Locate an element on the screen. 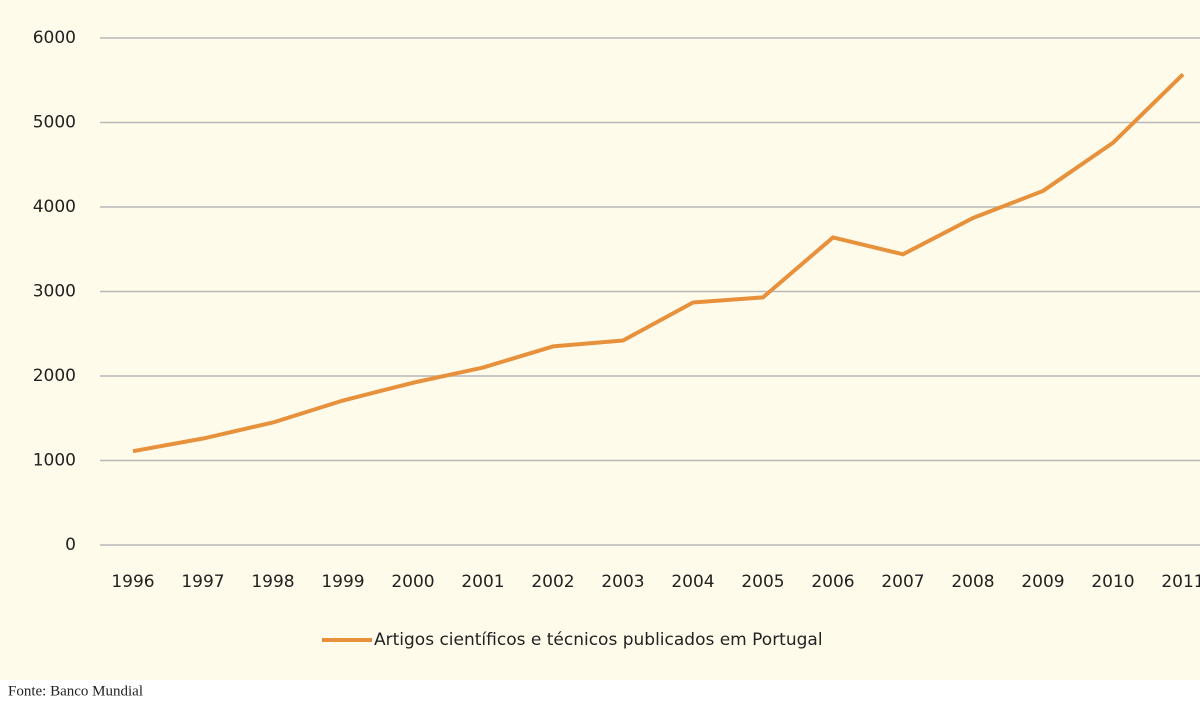 This screenshot has height=705, width=1200. y-tick-label: 4000 is located at coordinates (54, 207).